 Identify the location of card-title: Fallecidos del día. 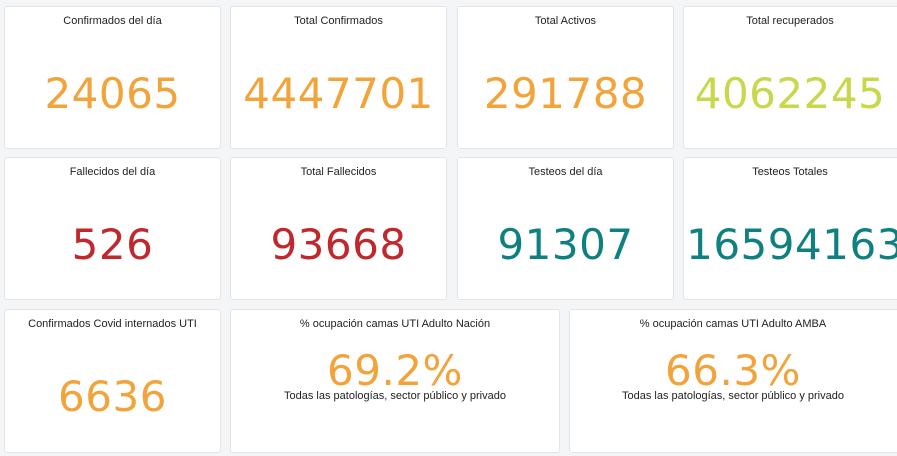
(112, 172).